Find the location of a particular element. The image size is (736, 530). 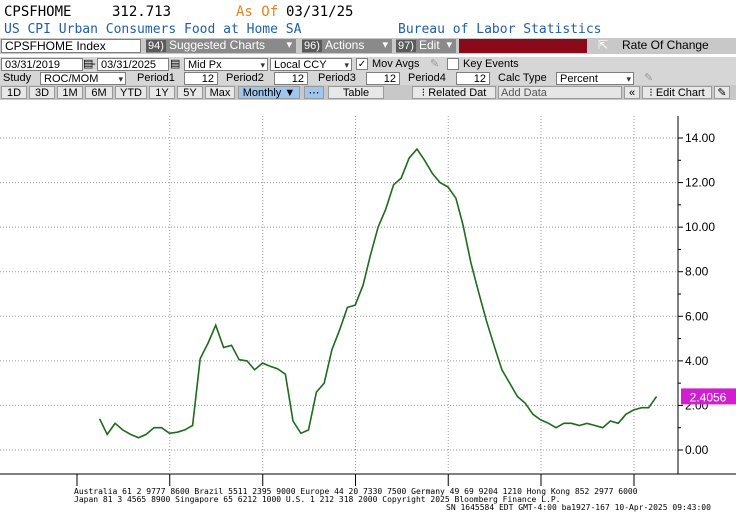

related-data-button: ⁝ Related Dat is located at coordinates (454, 92).